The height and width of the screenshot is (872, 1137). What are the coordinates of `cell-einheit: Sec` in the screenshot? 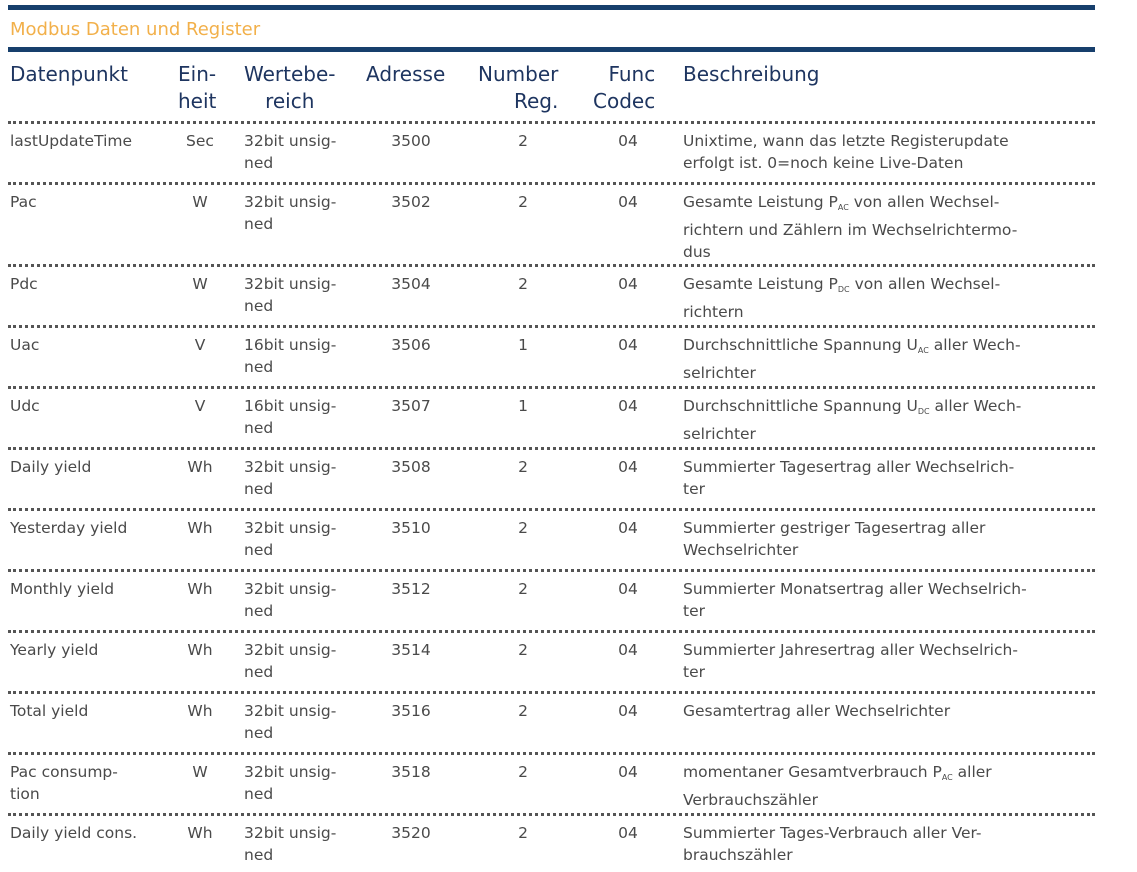 It's located at (200, 141).